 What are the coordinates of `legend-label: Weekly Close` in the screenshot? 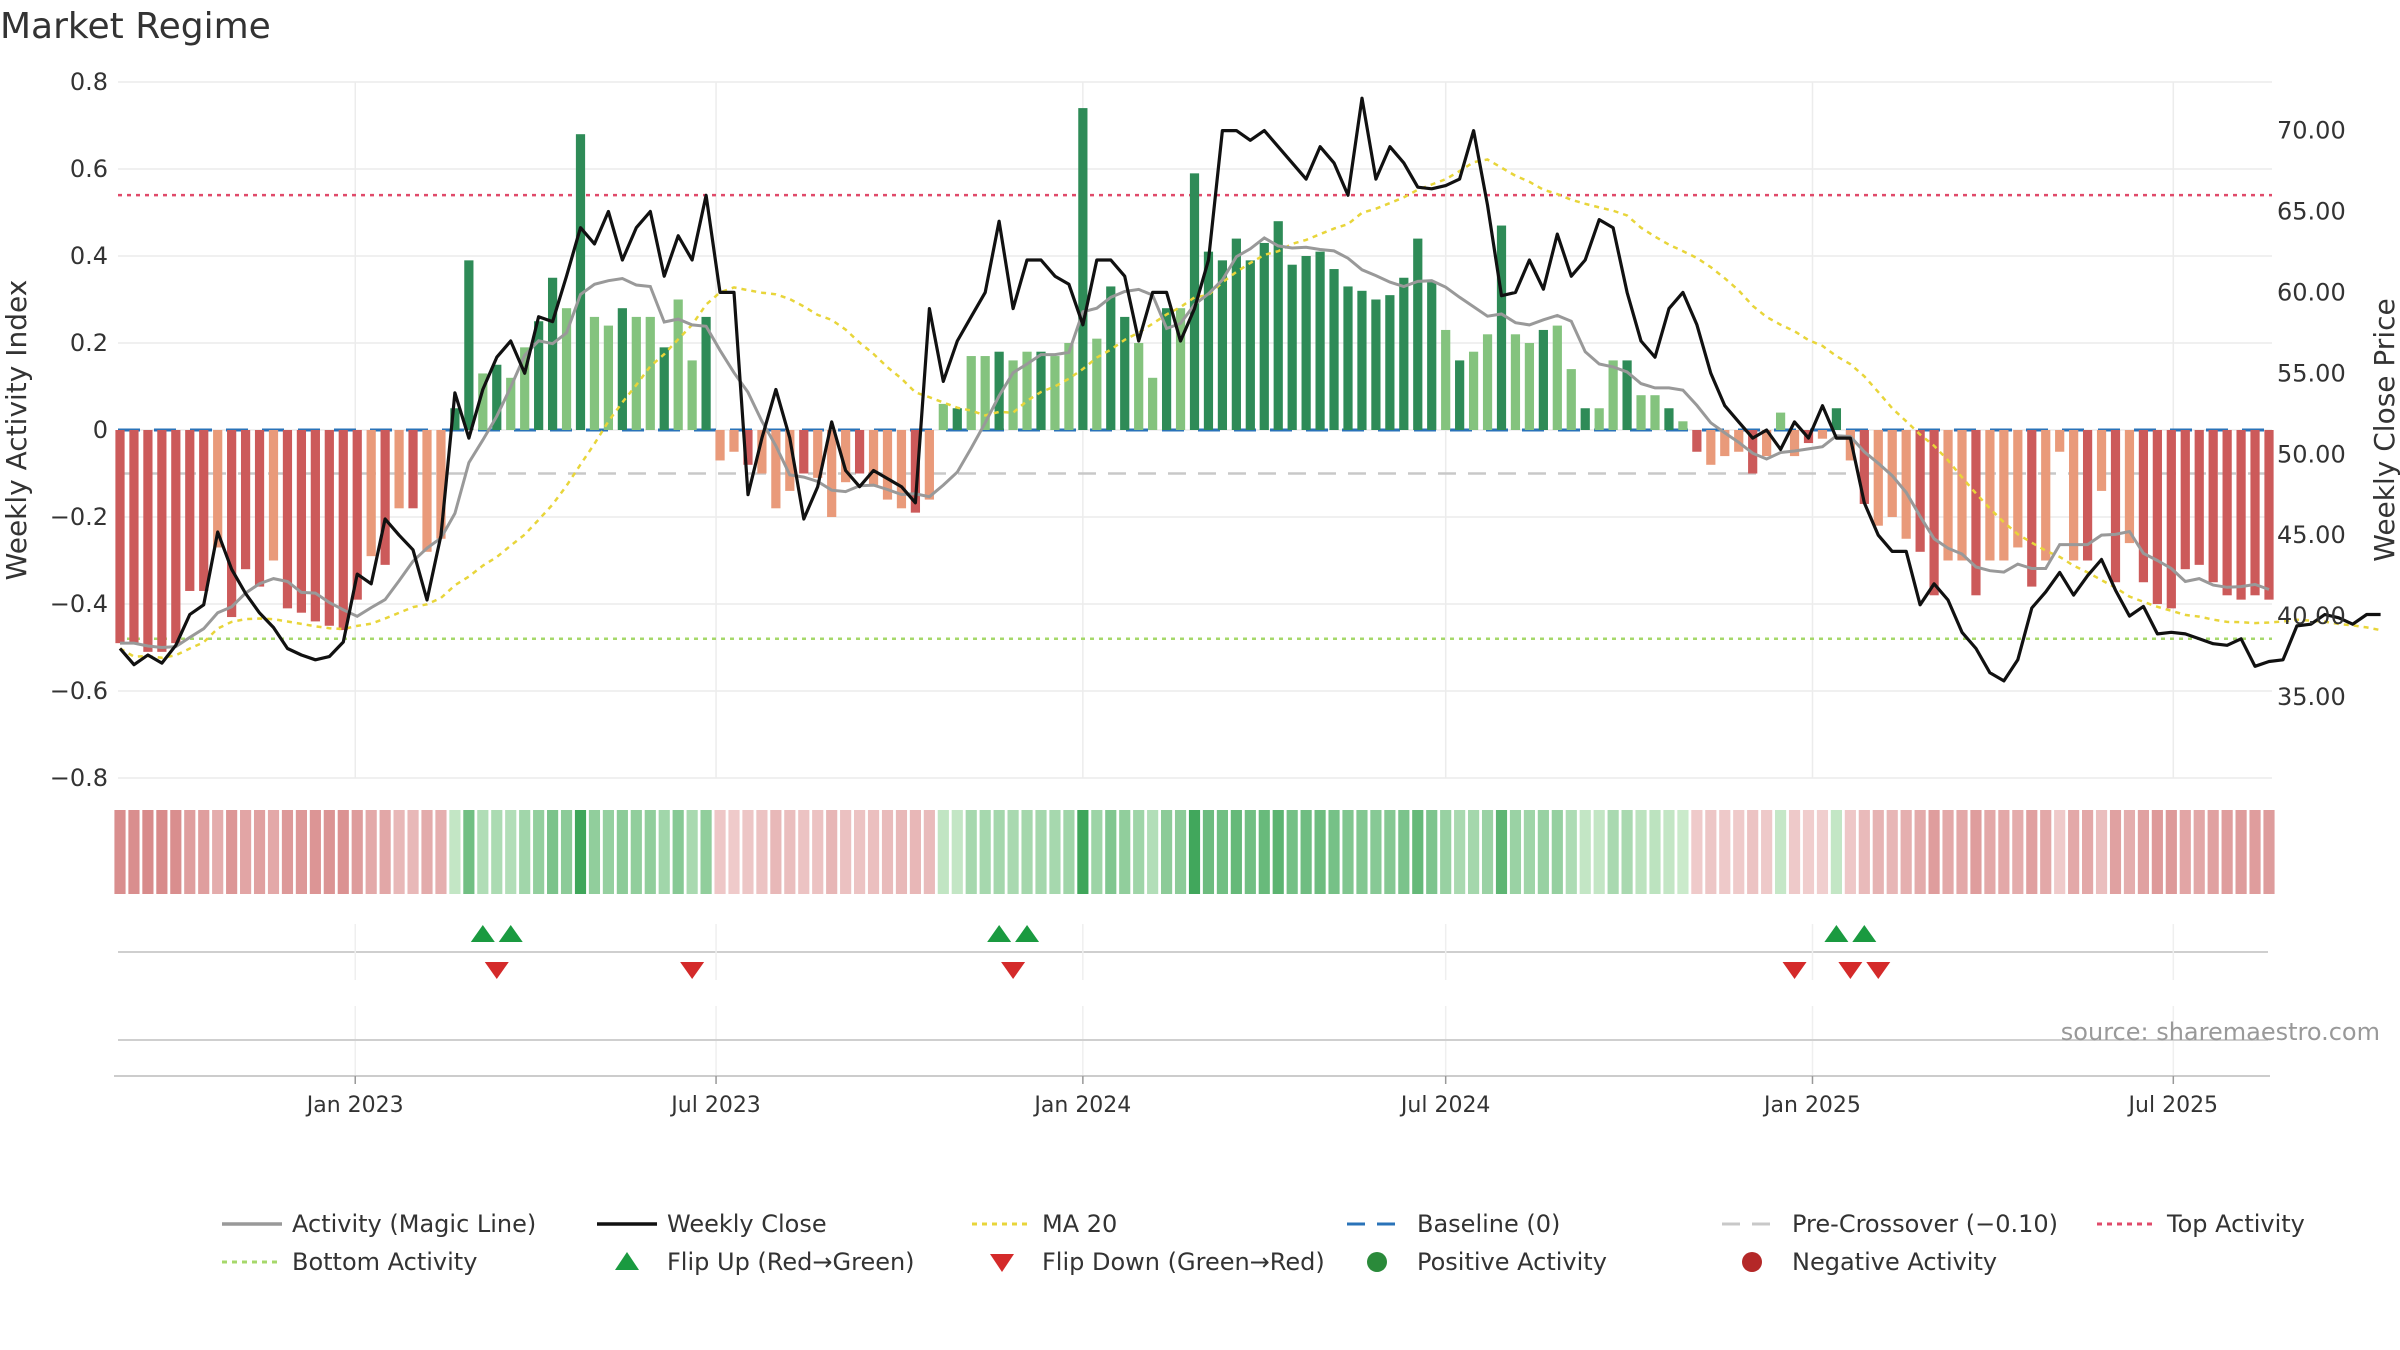 It's located at (747, 1224).